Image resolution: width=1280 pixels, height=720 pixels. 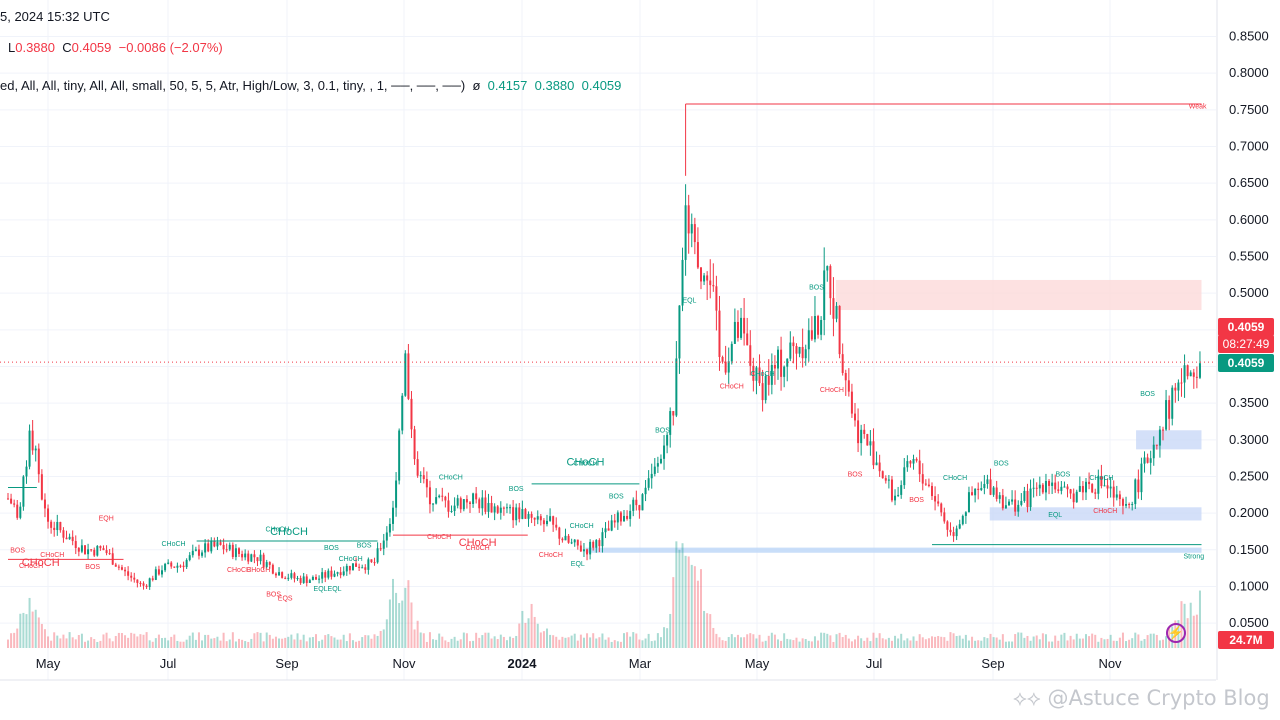 What do you see at coordinates (1249, 255) in the screenshot?
I see `y-tick-label: 0.5500` at bounding box center [1249, 255].